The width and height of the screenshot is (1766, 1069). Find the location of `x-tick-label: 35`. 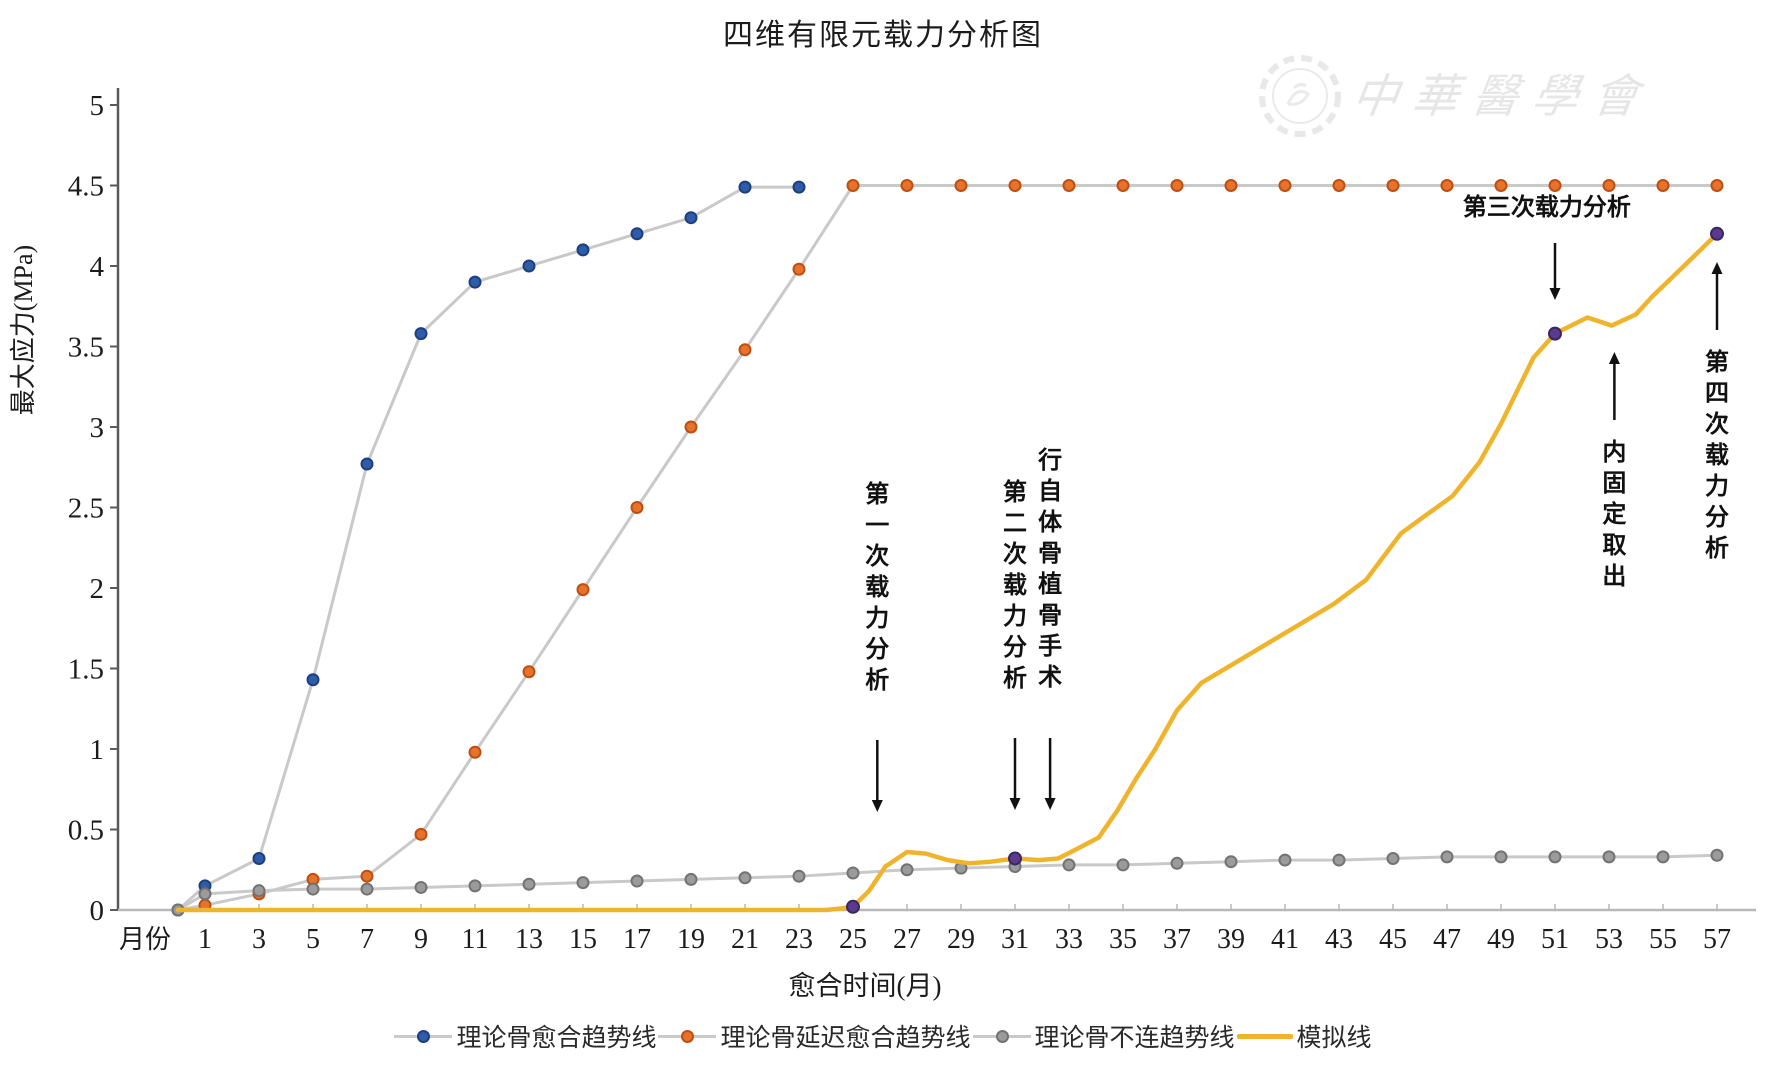

x-tick-label: 35 is located at coordinates (1123, 939).